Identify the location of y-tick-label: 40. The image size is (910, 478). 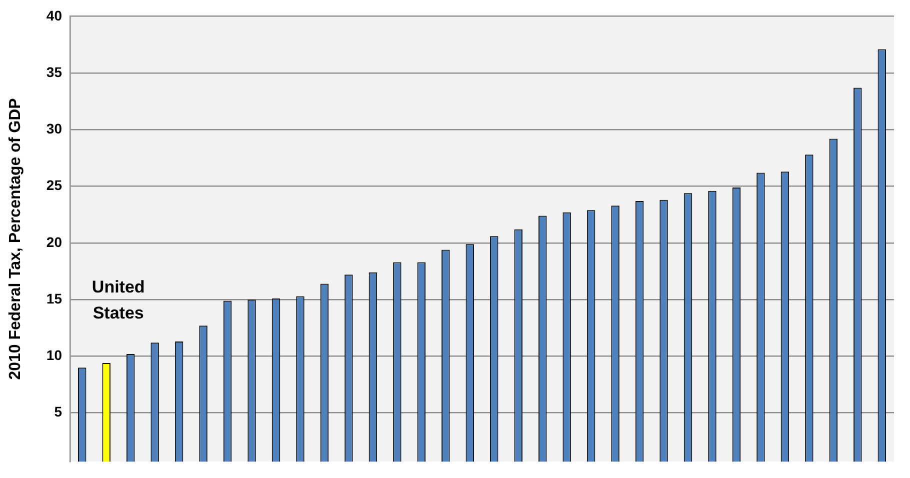
(54, 15).